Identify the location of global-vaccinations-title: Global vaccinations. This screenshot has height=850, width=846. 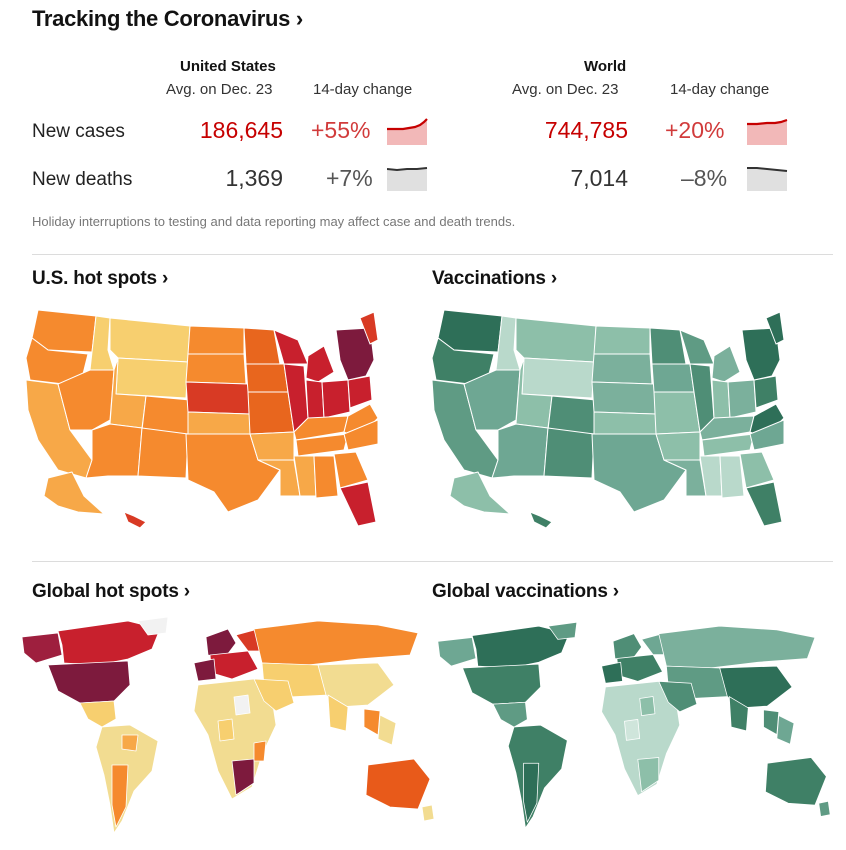
(520, 591).